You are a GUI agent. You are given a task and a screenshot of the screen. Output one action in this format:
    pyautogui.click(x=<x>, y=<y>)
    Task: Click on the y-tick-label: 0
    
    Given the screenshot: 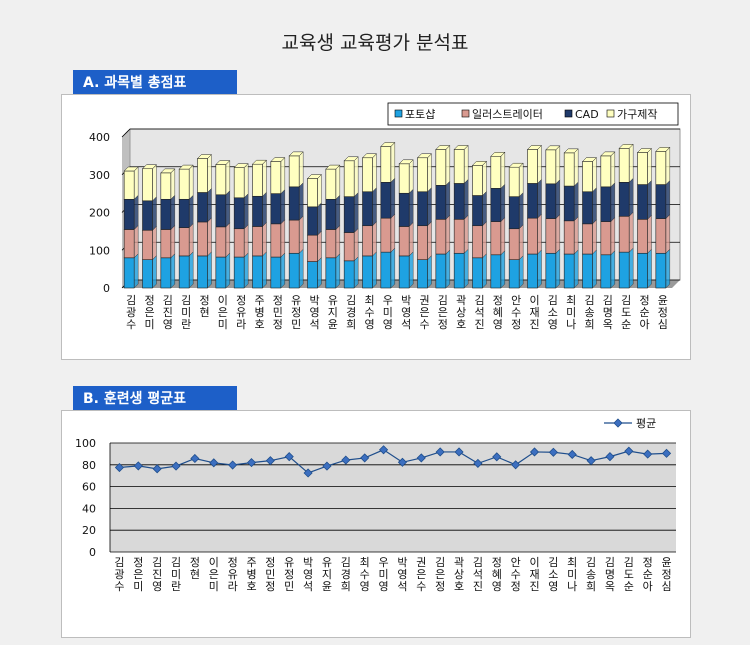 What is the action you would take?
    pyautogui.click(x=106, y=288)
    